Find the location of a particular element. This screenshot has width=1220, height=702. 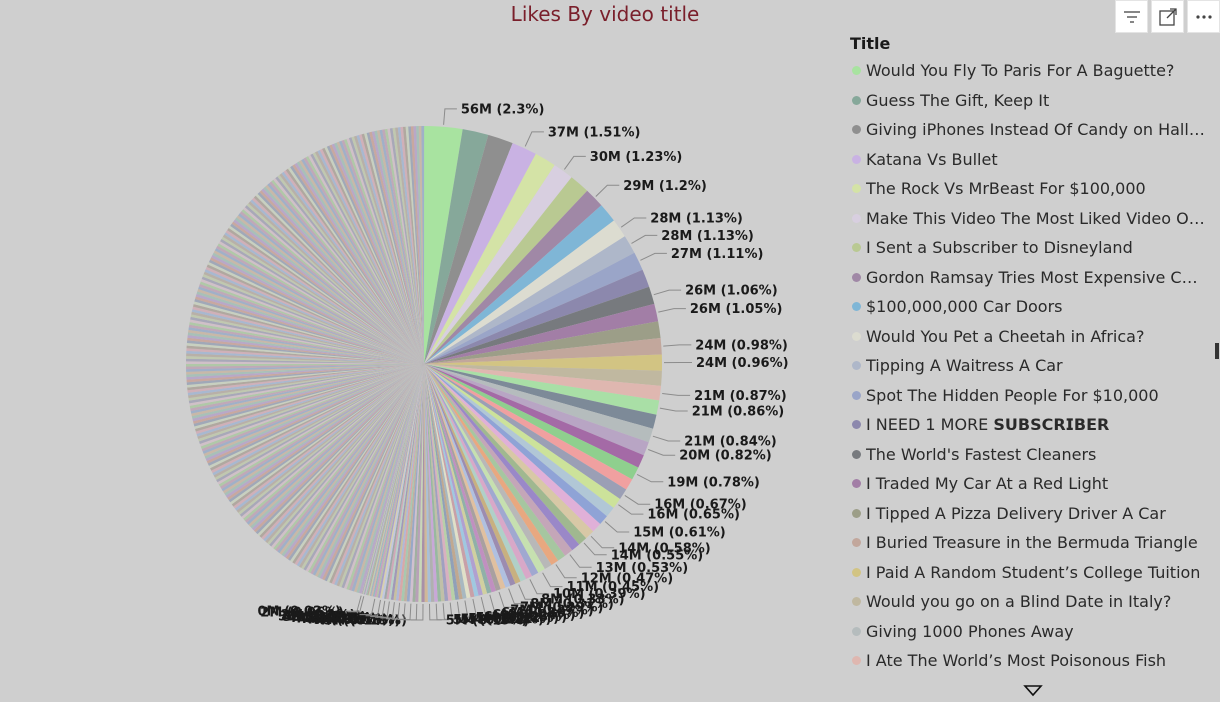

legend-item: I Sent a Subscriber to Disneyland is located at coordinates (1032, 248).